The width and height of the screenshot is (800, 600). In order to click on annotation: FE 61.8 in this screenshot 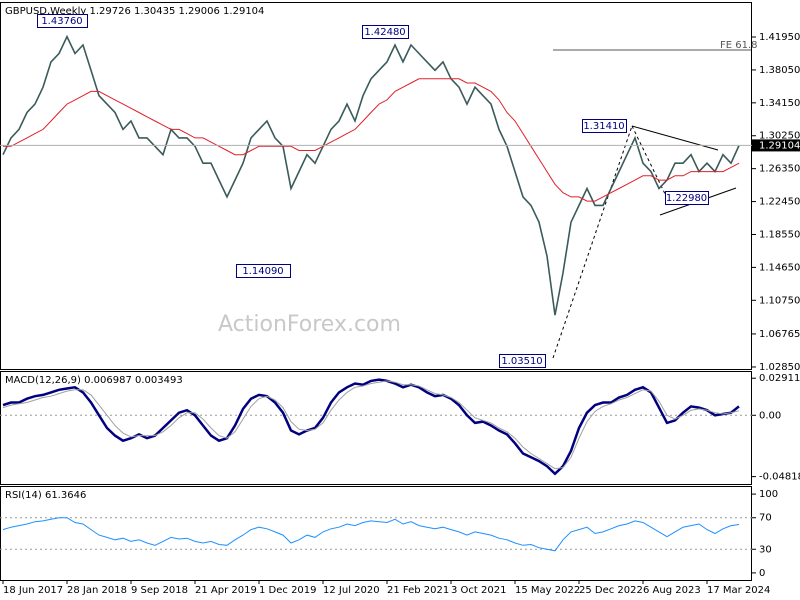, I will do `click(739, 45)`.